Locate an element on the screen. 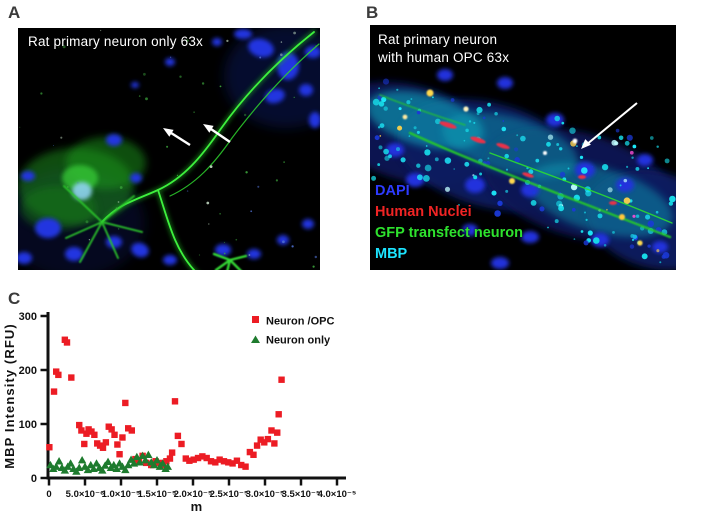 The height and width of the screenshot is (520, 720). legend-triangle-marker is located at coordinates (255, 339).